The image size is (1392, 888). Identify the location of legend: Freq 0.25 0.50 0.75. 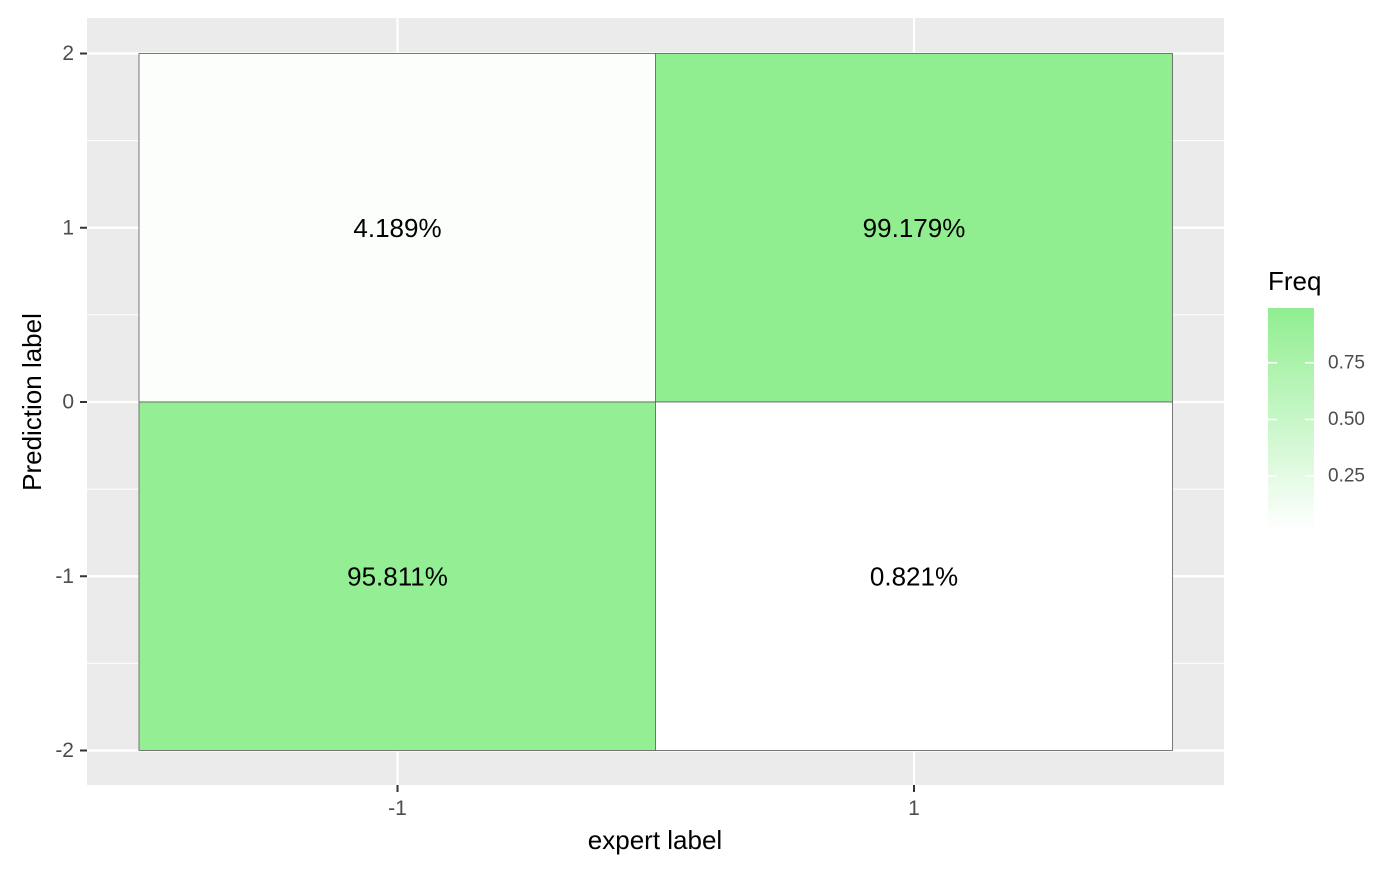
(1316, 398).